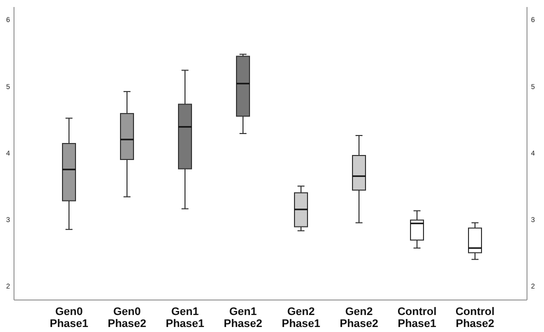 This screenshot has width=544, height=332. Describe the element at coordinates (417, 318) in the screenshot. I see `x-tick-label: Control Phase1` at that location.